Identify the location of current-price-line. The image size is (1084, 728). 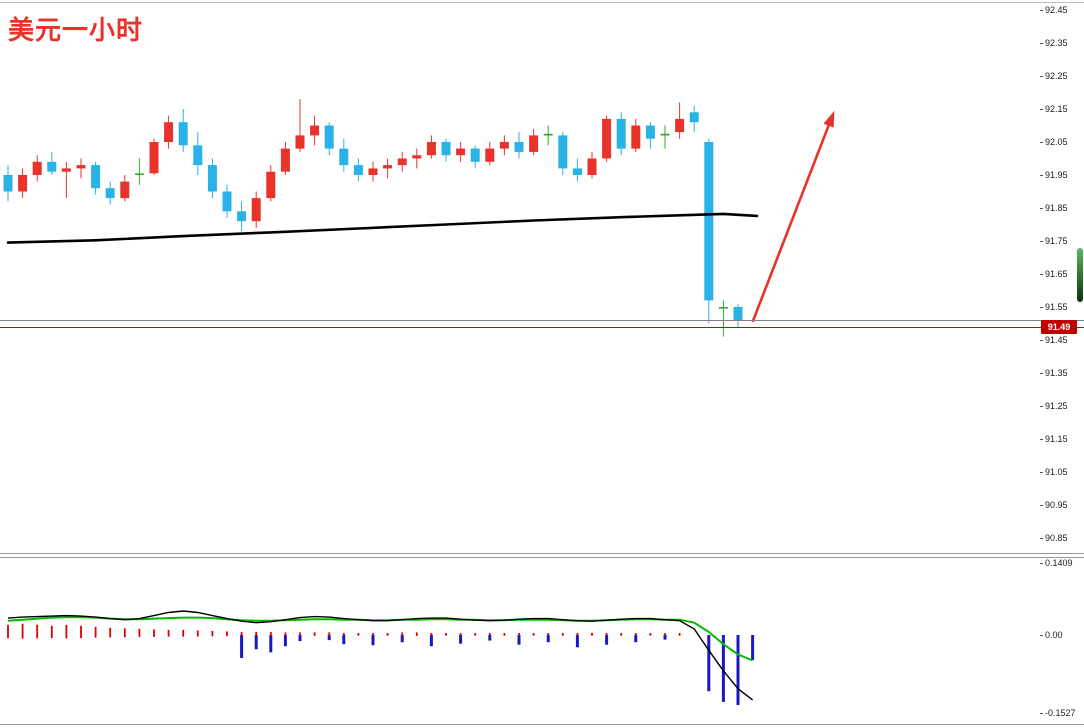
(542, 327).